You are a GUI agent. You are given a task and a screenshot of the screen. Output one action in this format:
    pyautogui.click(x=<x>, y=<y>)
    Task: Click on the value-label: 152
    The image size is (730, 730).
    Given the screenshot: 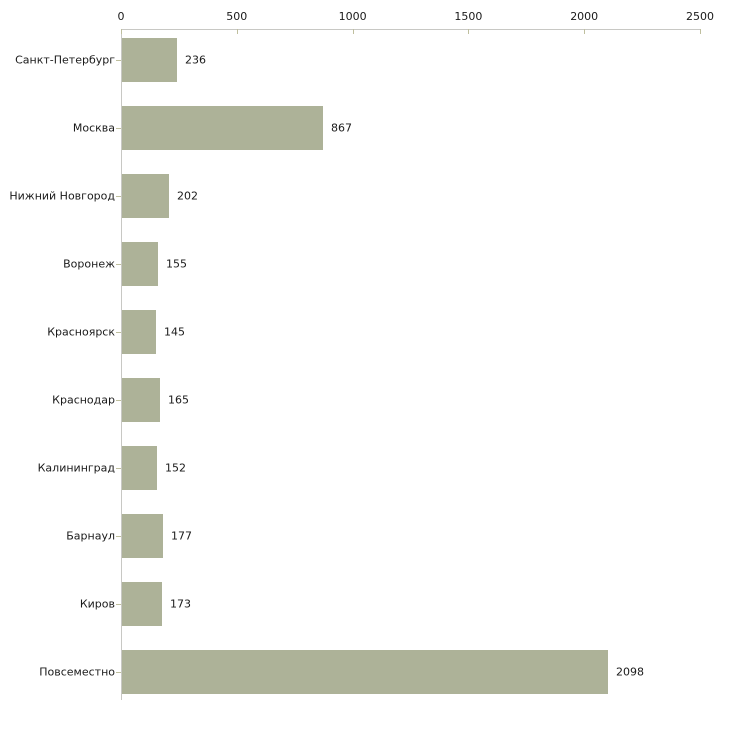 What is the action you would take?
    pyautogui.click(x=175, y=468)
    